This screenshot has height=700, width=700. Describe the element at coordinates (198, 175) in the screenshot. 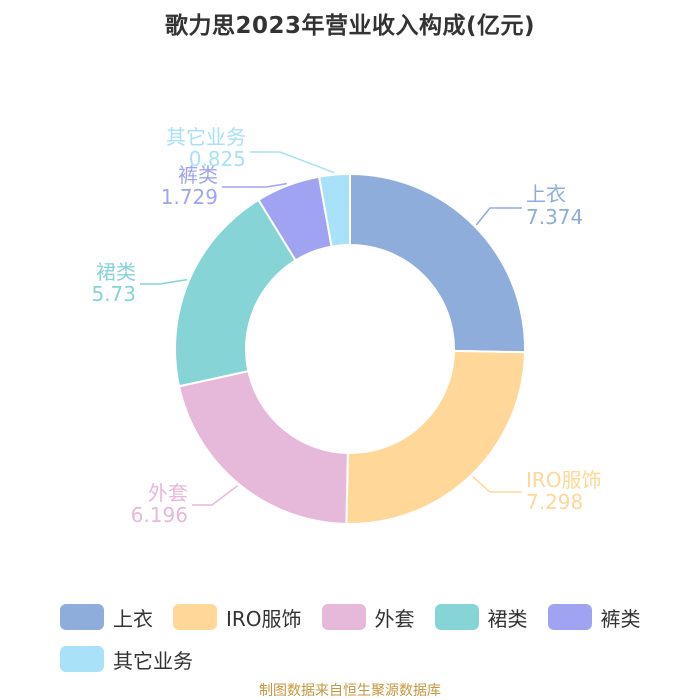

I see `slice-label-name: 裤类` at that location.